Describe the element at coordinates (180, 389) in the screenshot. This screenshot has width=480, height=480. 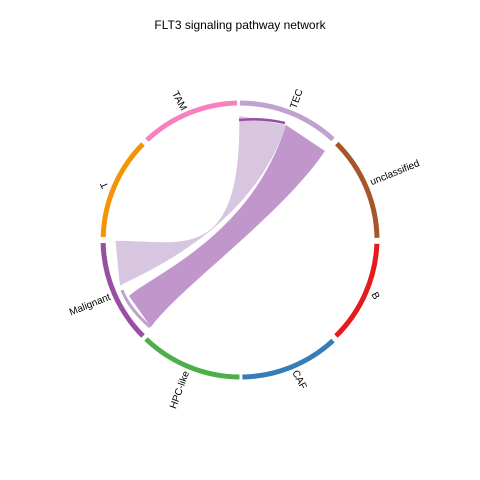
I see `sector-label-hpc-like: HPC-like` at that location.